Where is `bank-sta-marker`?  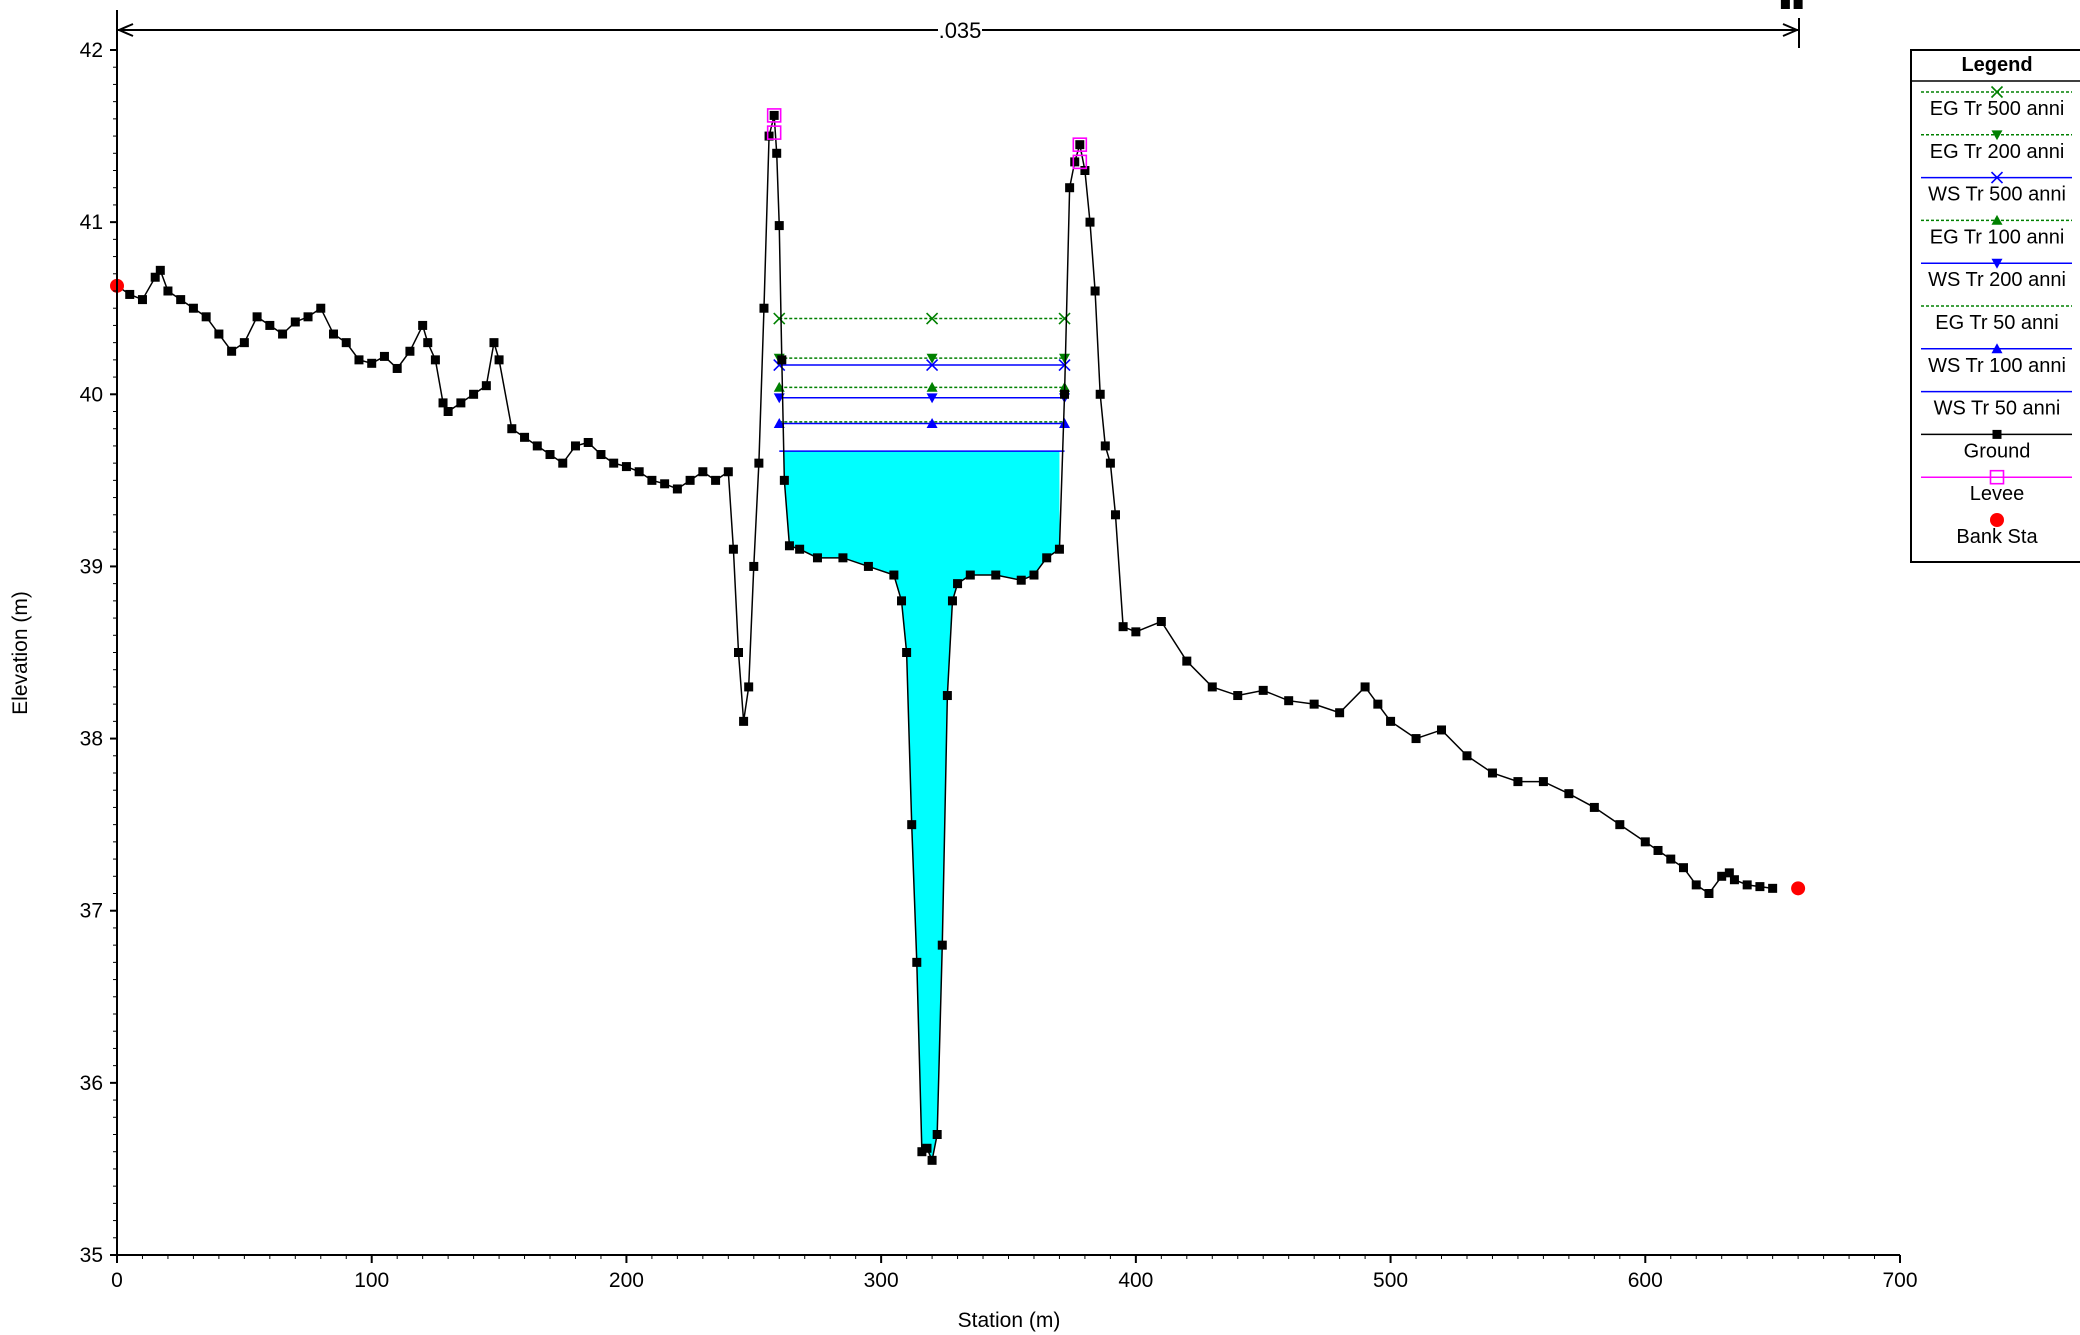 bank-sta-marker is located at coordinates (1798, 888).